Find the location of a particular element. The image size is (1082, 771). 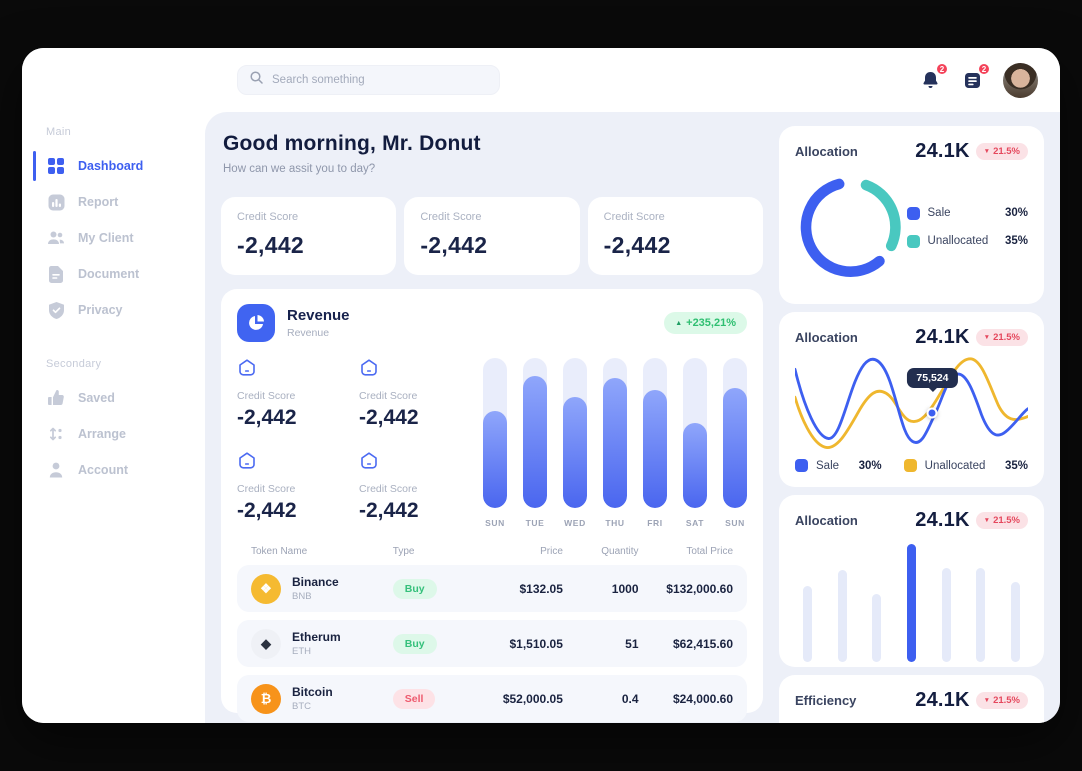

chart-point-marker is located at coordinates (932, 413).